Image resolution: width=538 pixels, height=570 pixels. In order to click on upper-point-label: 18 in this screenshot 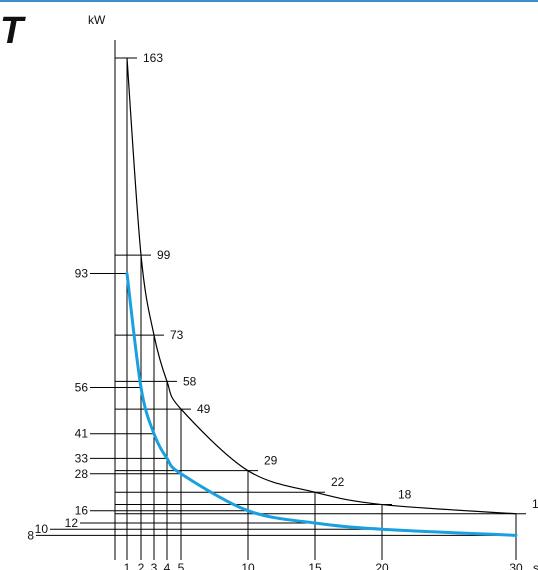, I will do `click(405, 495)`.